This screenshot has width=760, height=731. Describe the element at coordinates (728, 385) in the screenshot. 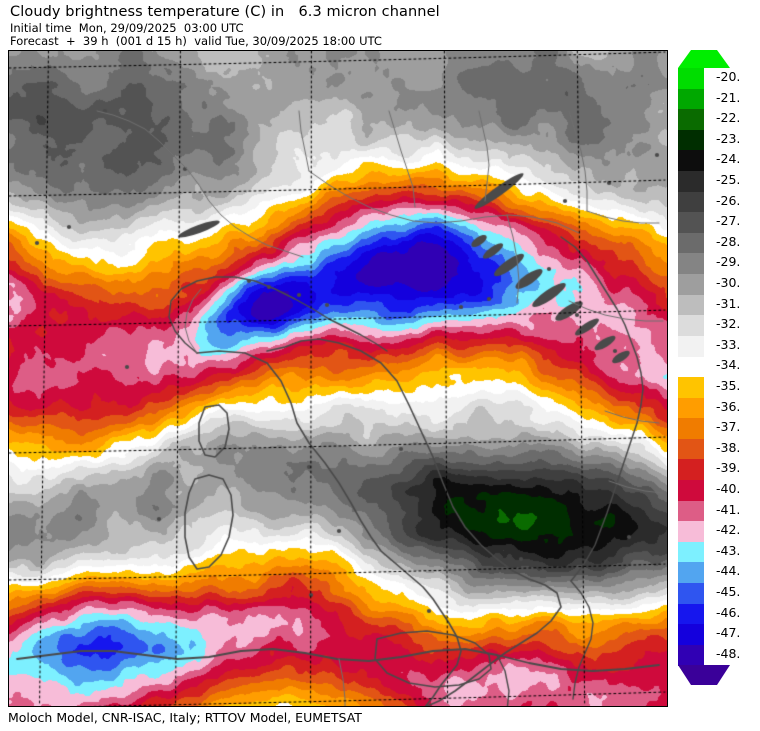

I see `colorbar-tick-label: -35.` at that location.